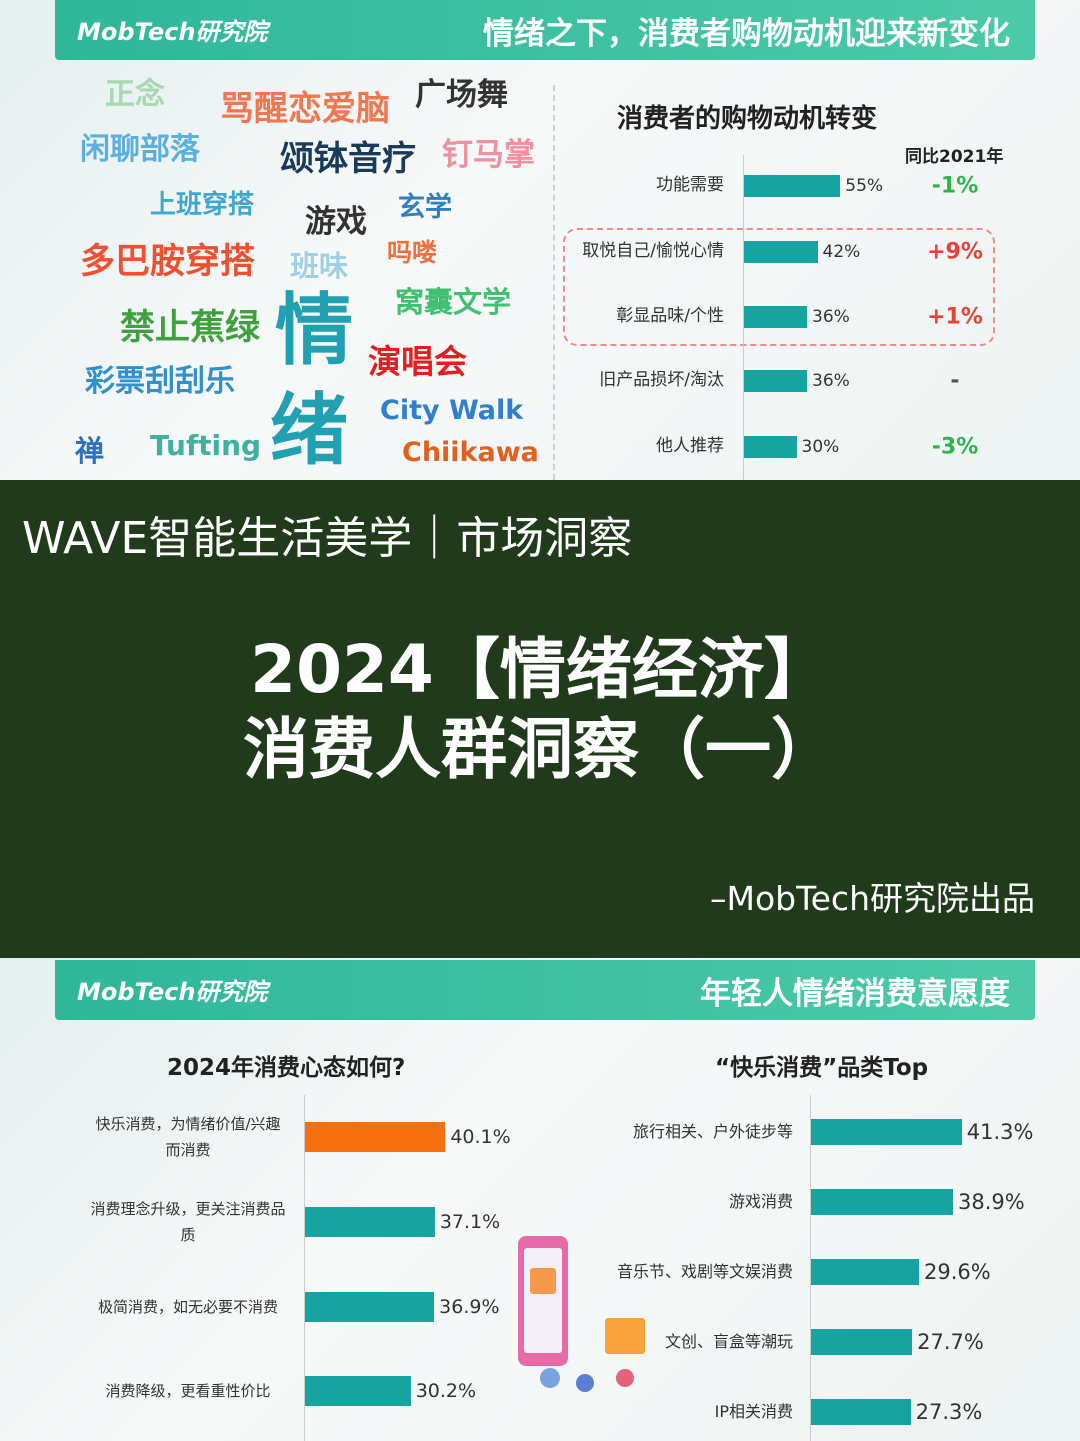 Image resolution: width=1080 pixels, height=1441 pixels. What do you see at coordinates (446, 1391) in the screenshot?
I see `value-label: 30.2%` at bounding box center [446, 1391].